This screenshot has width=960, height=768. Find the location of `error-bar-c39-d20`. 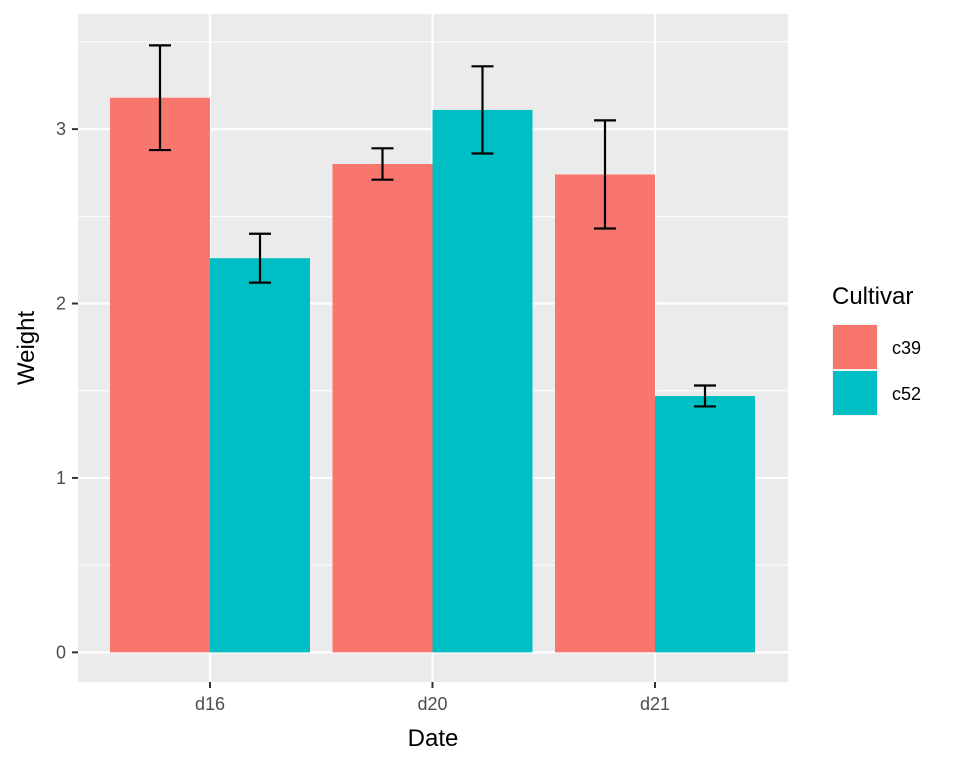

error-bar-c39-d20 is located at coordinates (382, 164).